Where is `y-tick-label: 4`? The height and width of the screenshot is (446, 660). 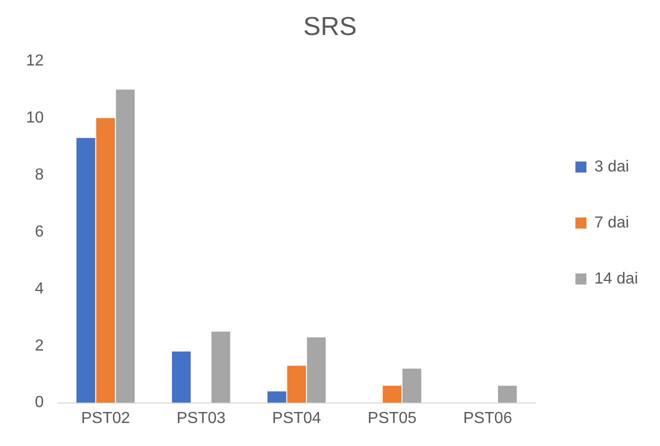
y-tick-label: 4 is located at coordinates (39, 289).